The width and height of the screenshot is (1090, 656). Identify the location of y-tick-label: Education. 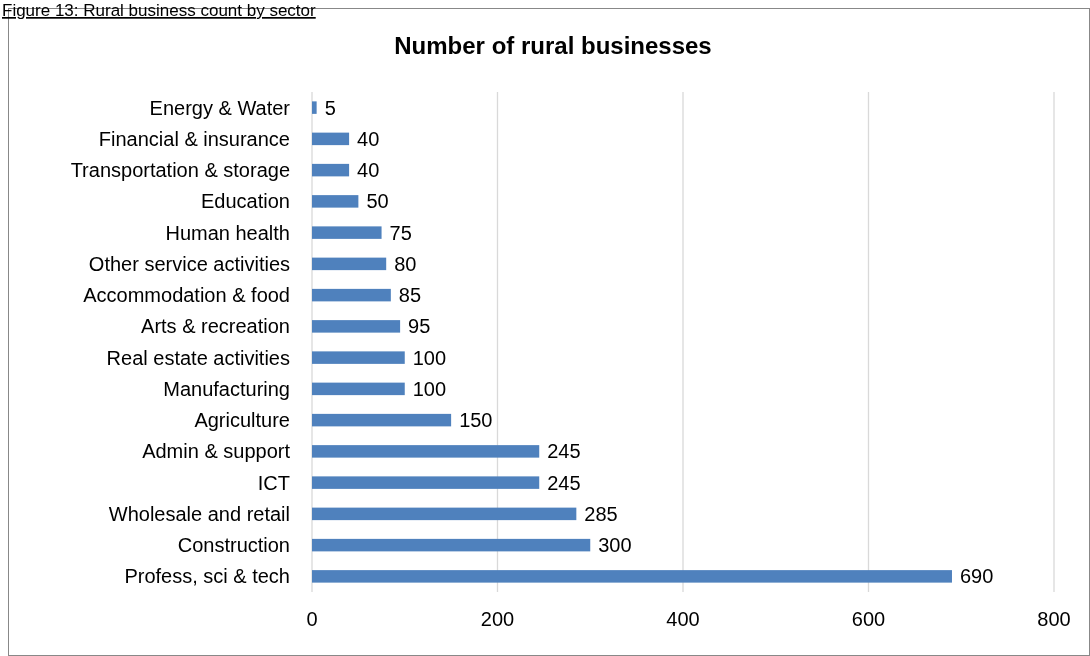
(245, 201).